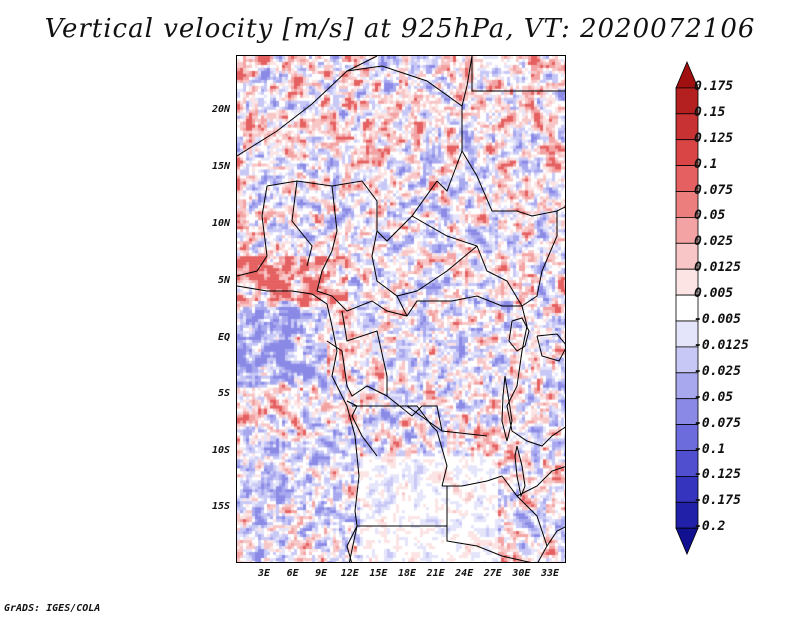 The image size is (800, 618). I want to click on longitude-label: 21E, so click(435, 573).